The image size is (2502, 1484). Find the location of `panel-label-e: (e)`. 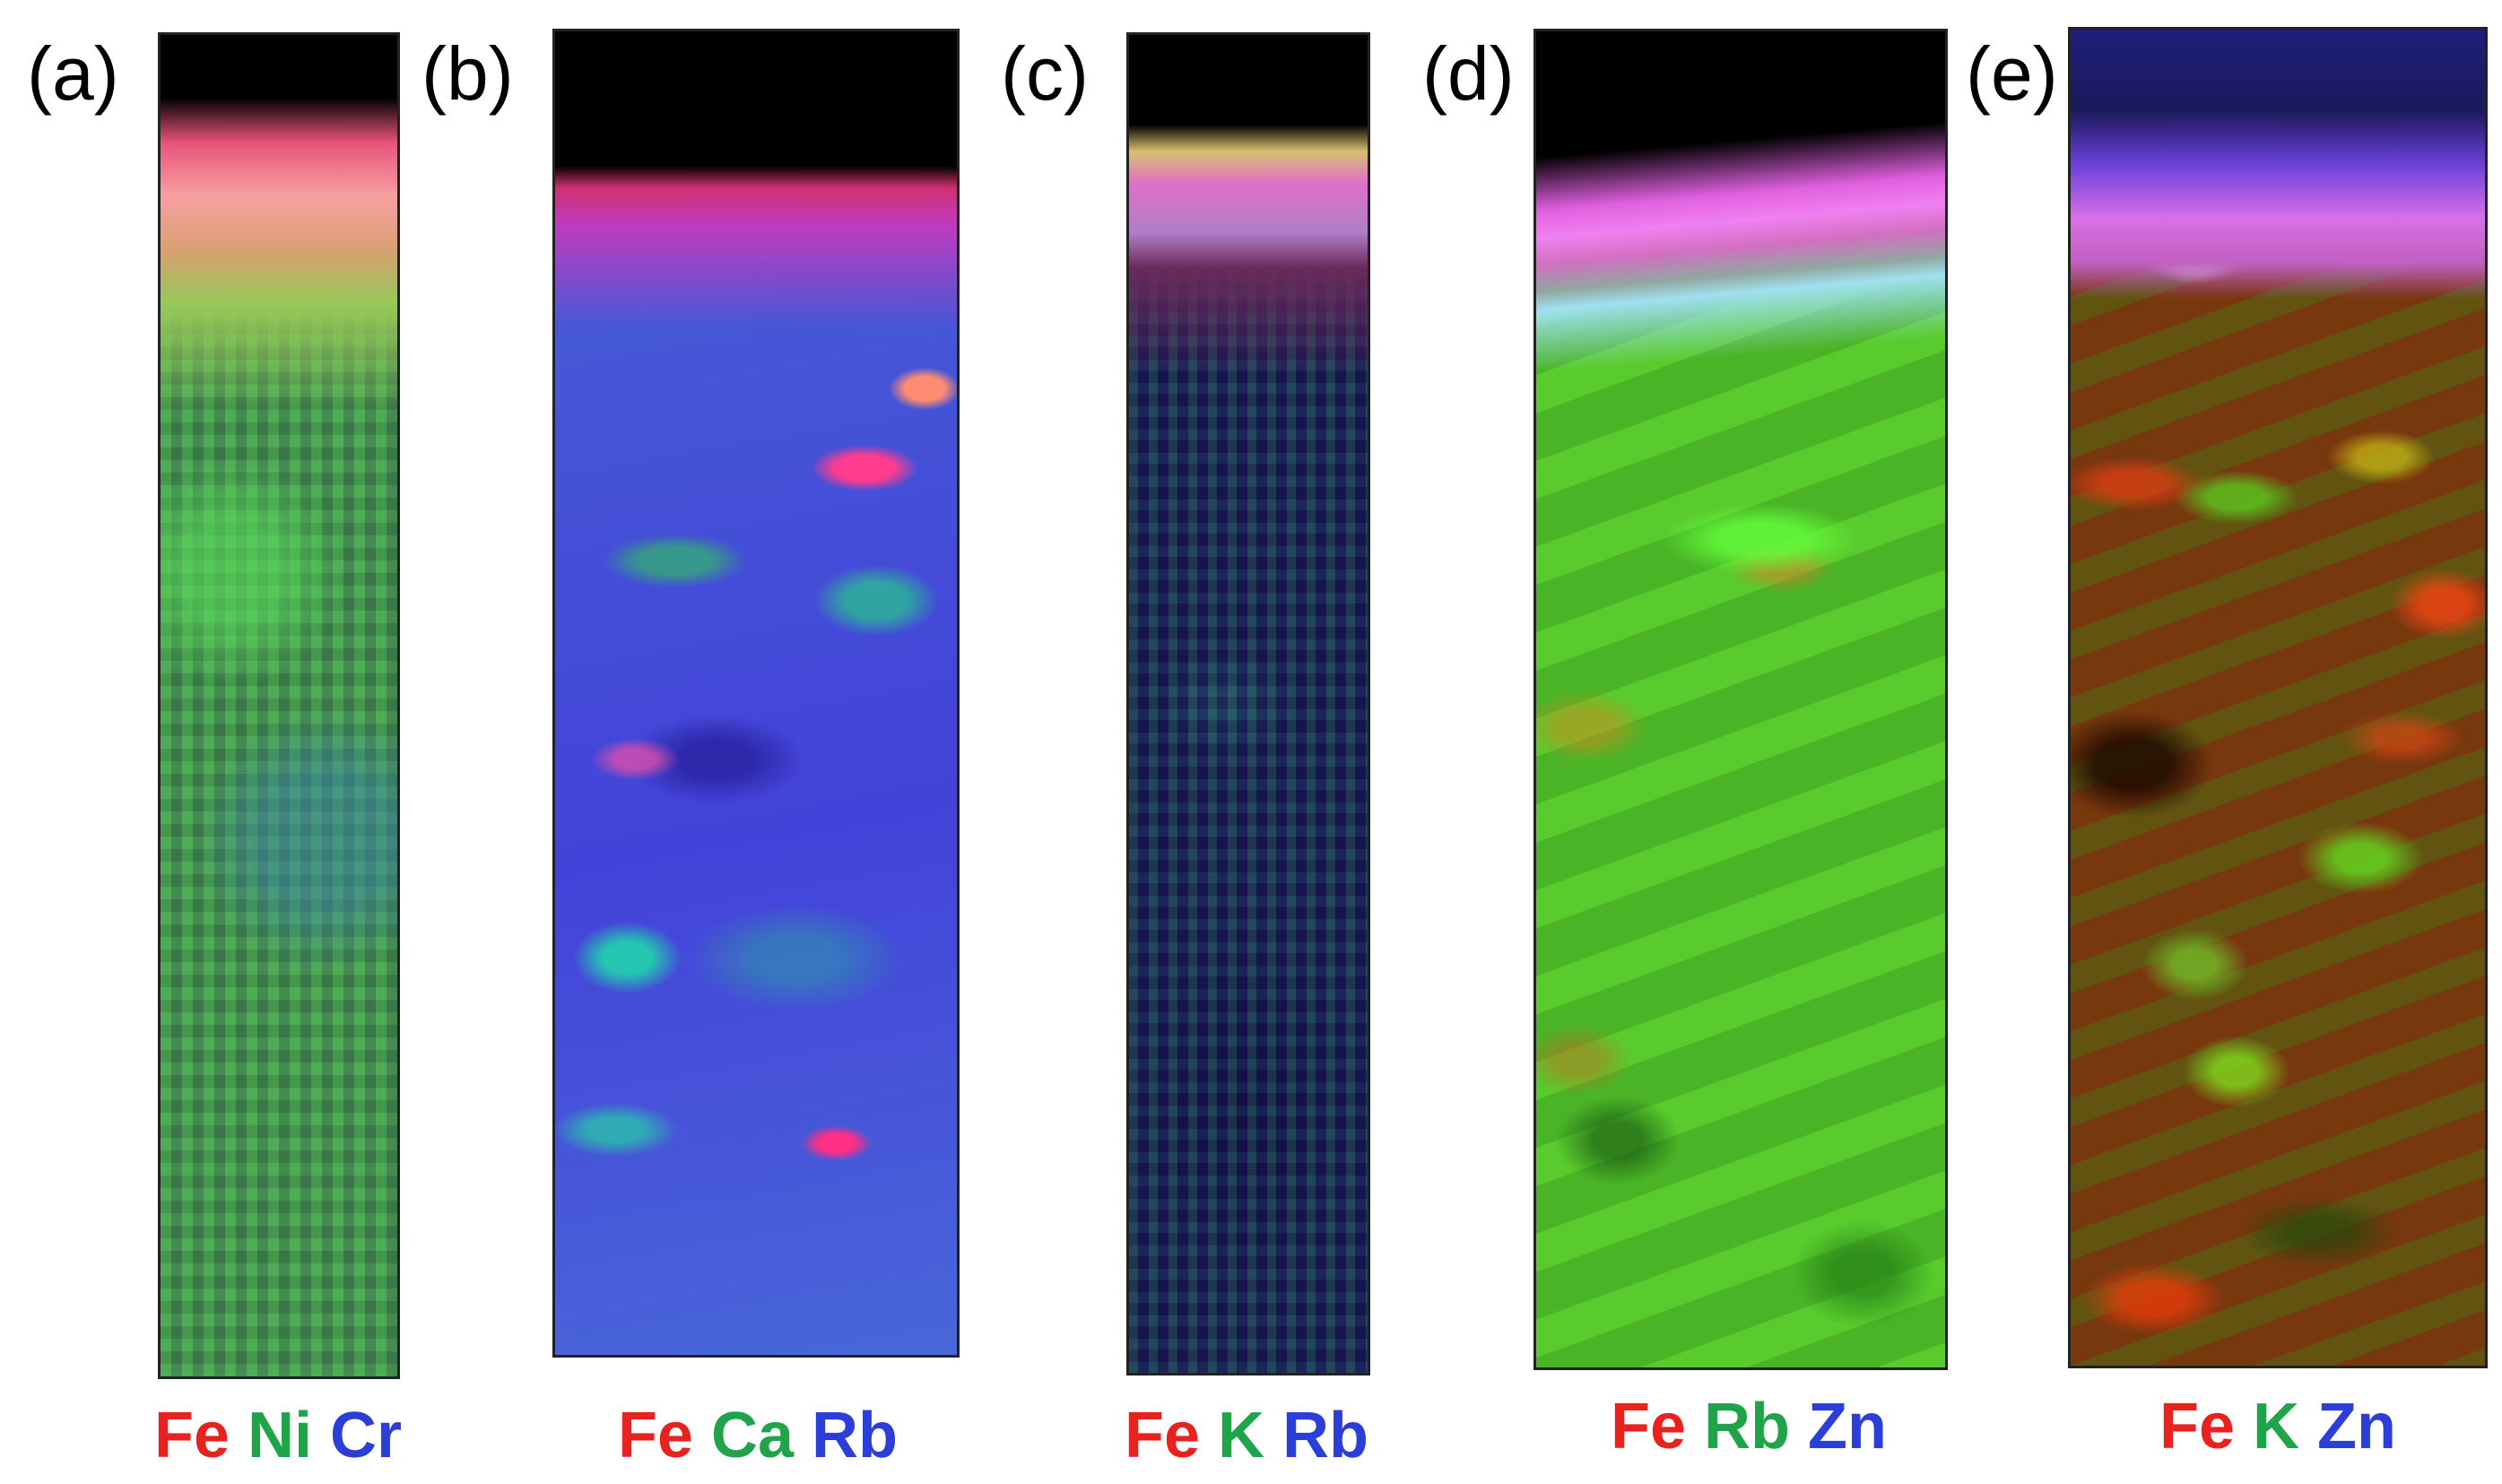

panel-label-e: (e) is located at coordinates (2012, 73).